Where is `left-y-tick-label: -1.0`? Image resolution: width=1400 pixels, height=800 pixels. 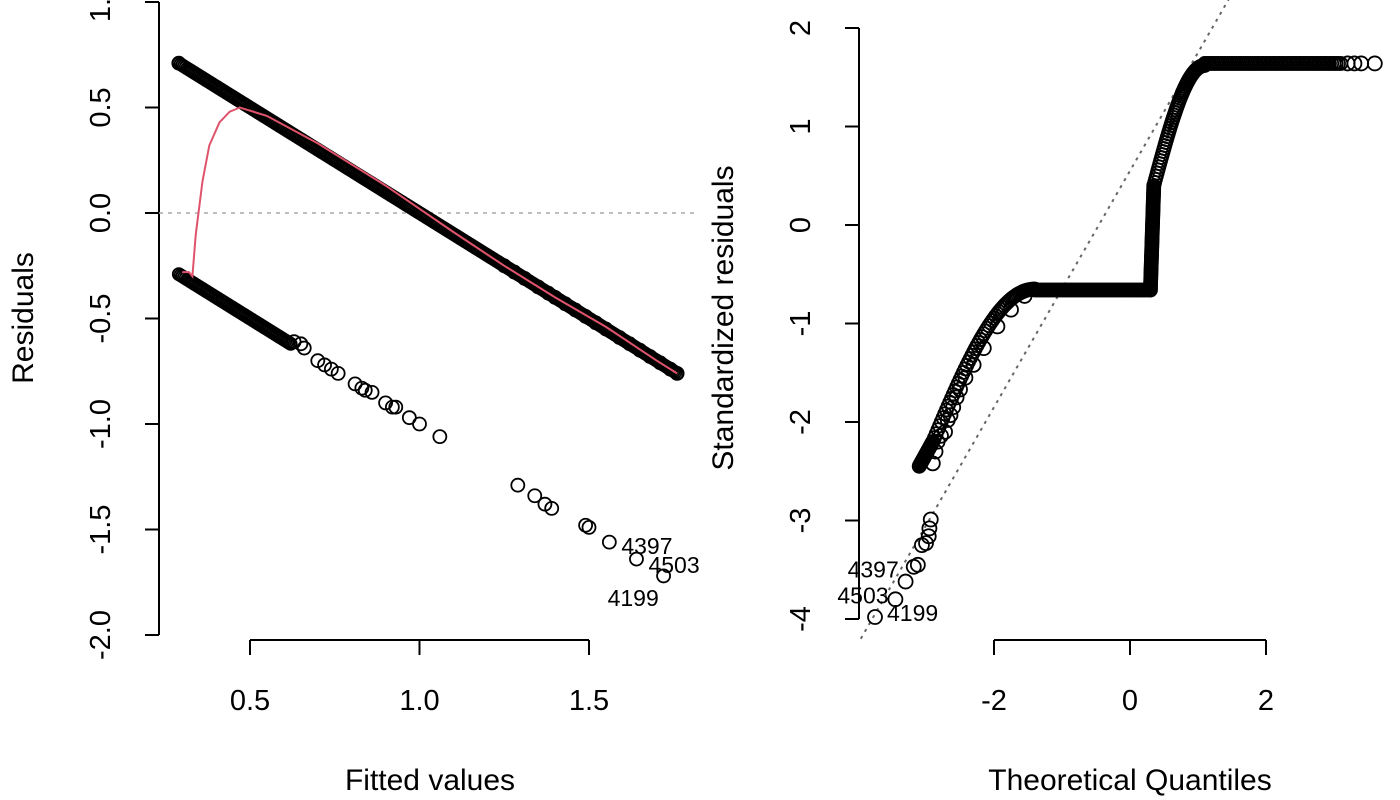
left-y-tick-label: -1.0 is located at coordinates (101, 424).